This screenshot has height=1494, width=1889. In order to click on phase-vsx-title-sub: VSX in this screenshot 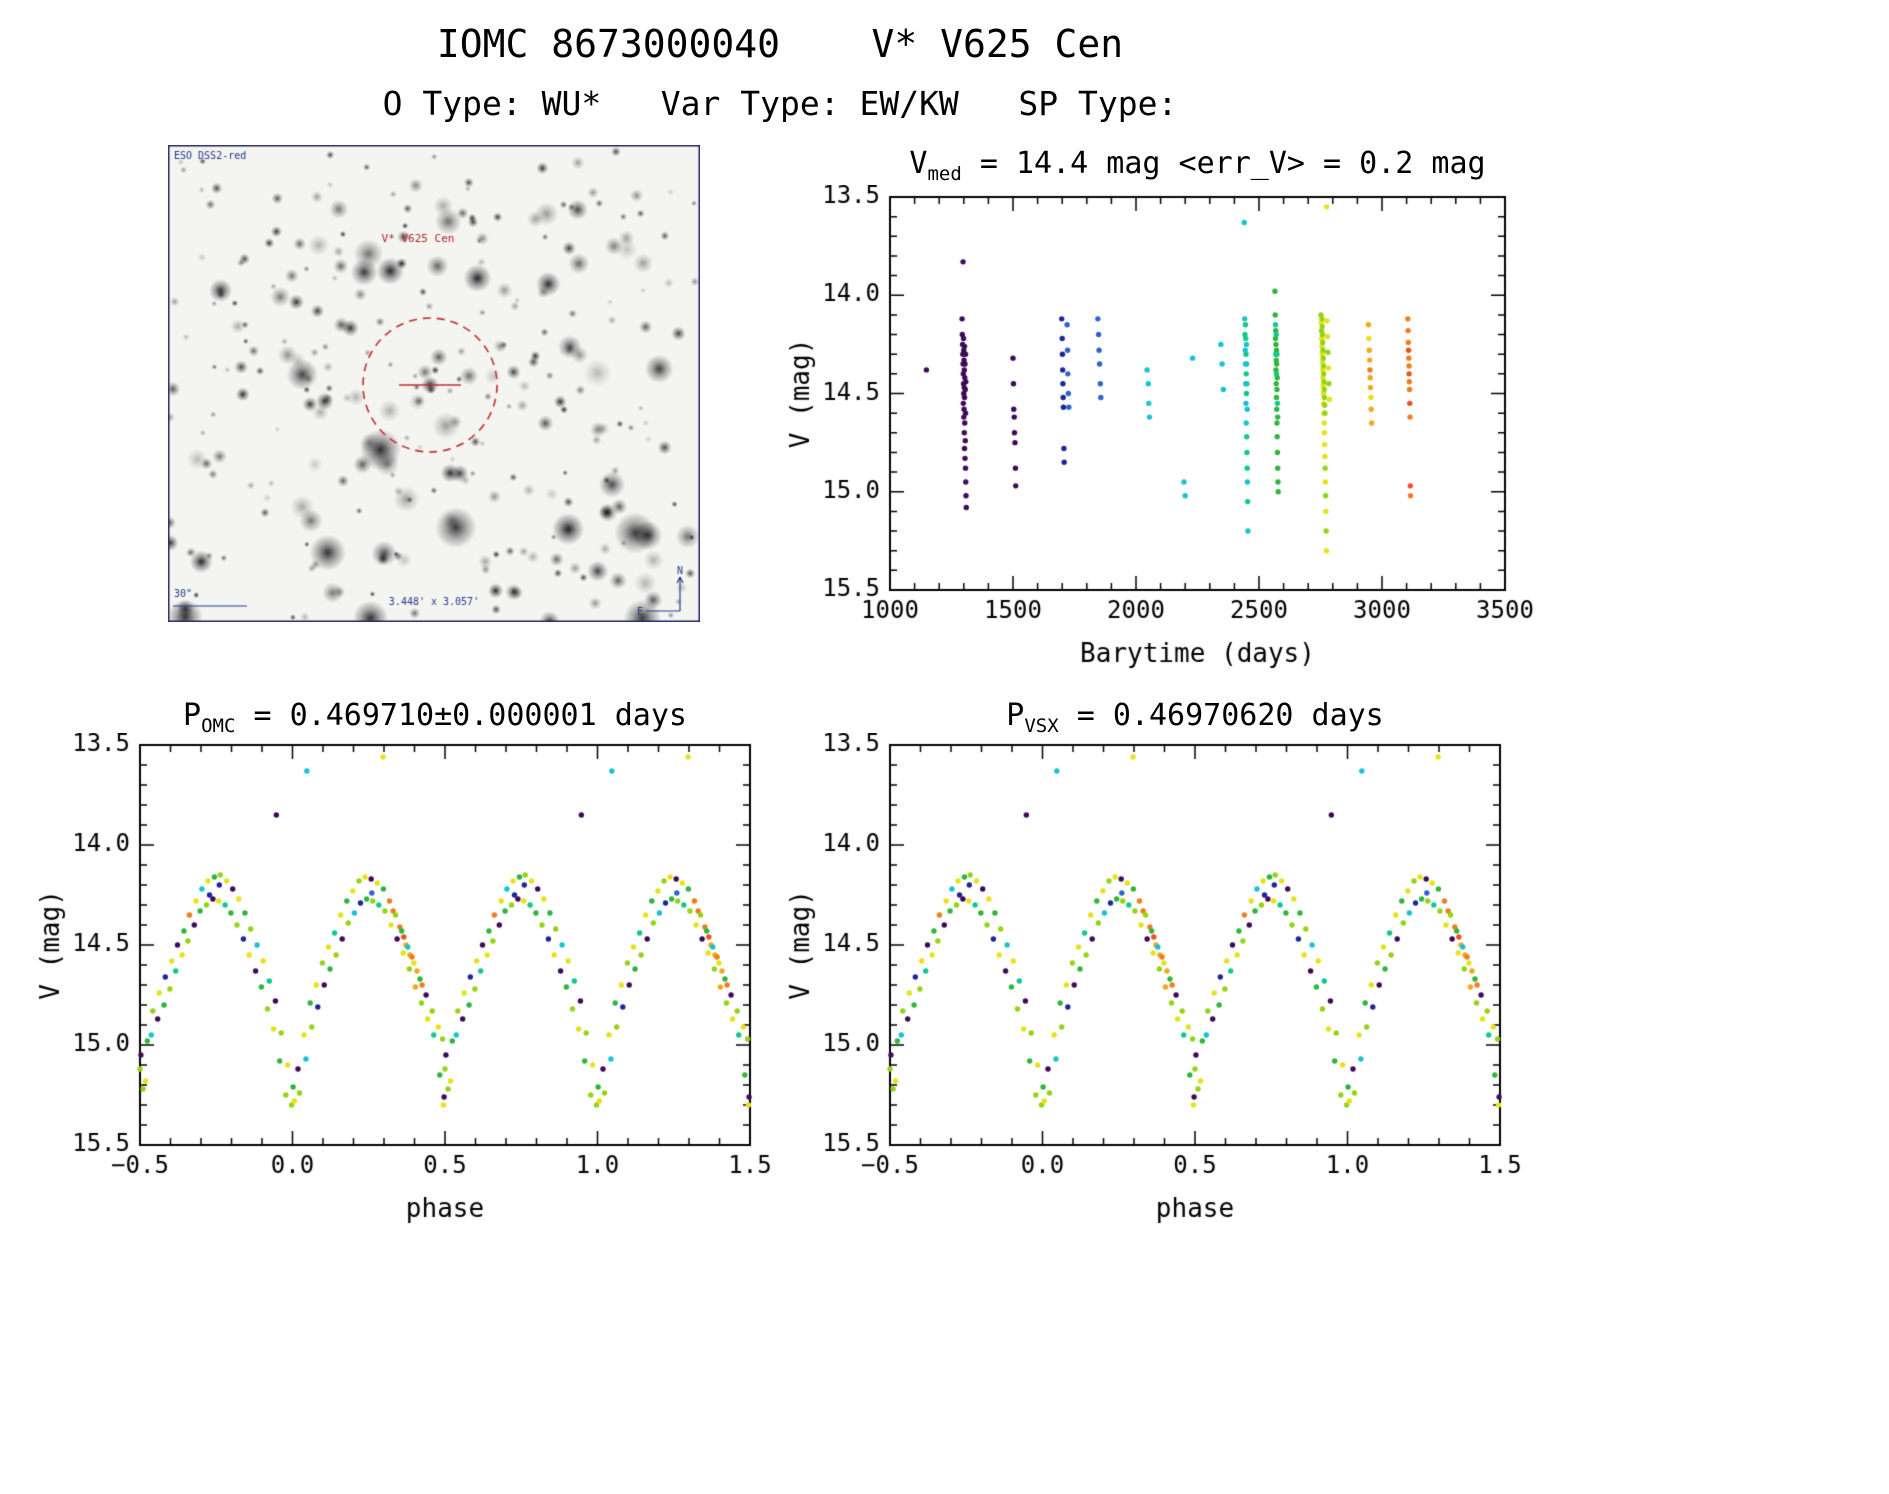, I will do `click(1041, 726)`.